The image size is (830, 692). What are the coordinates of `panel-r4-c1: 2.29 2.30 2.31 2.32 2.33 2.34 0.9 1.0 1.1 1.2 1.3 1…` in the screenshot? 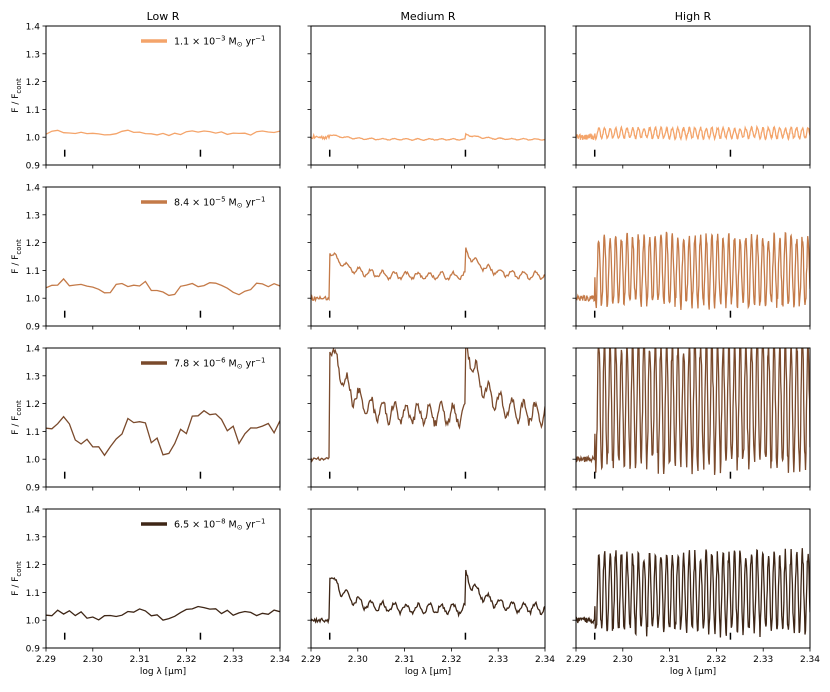 It's located at (150, 592).